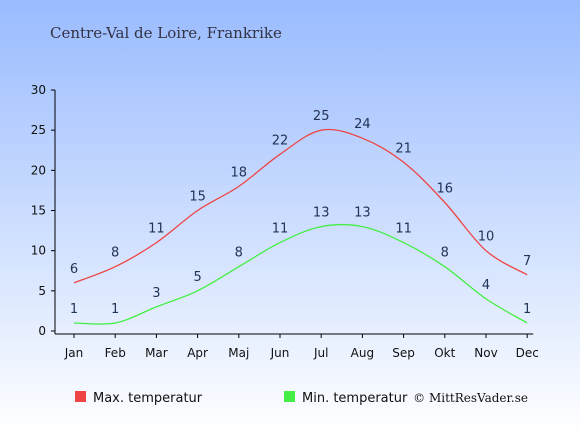  What do you see at coordinates (486, 285) in the screenshot?
I see `min-data-label: 4` at bounding box center [486, 285].